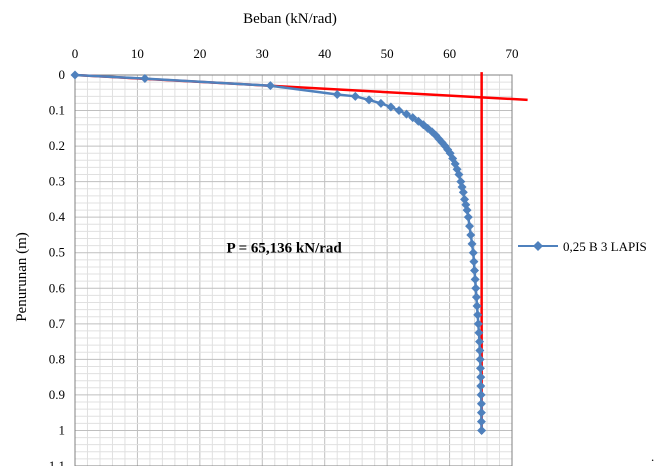 This screenshot has height=466, width=668. I want to click on x-tick-label: 30, so click(262, 53).